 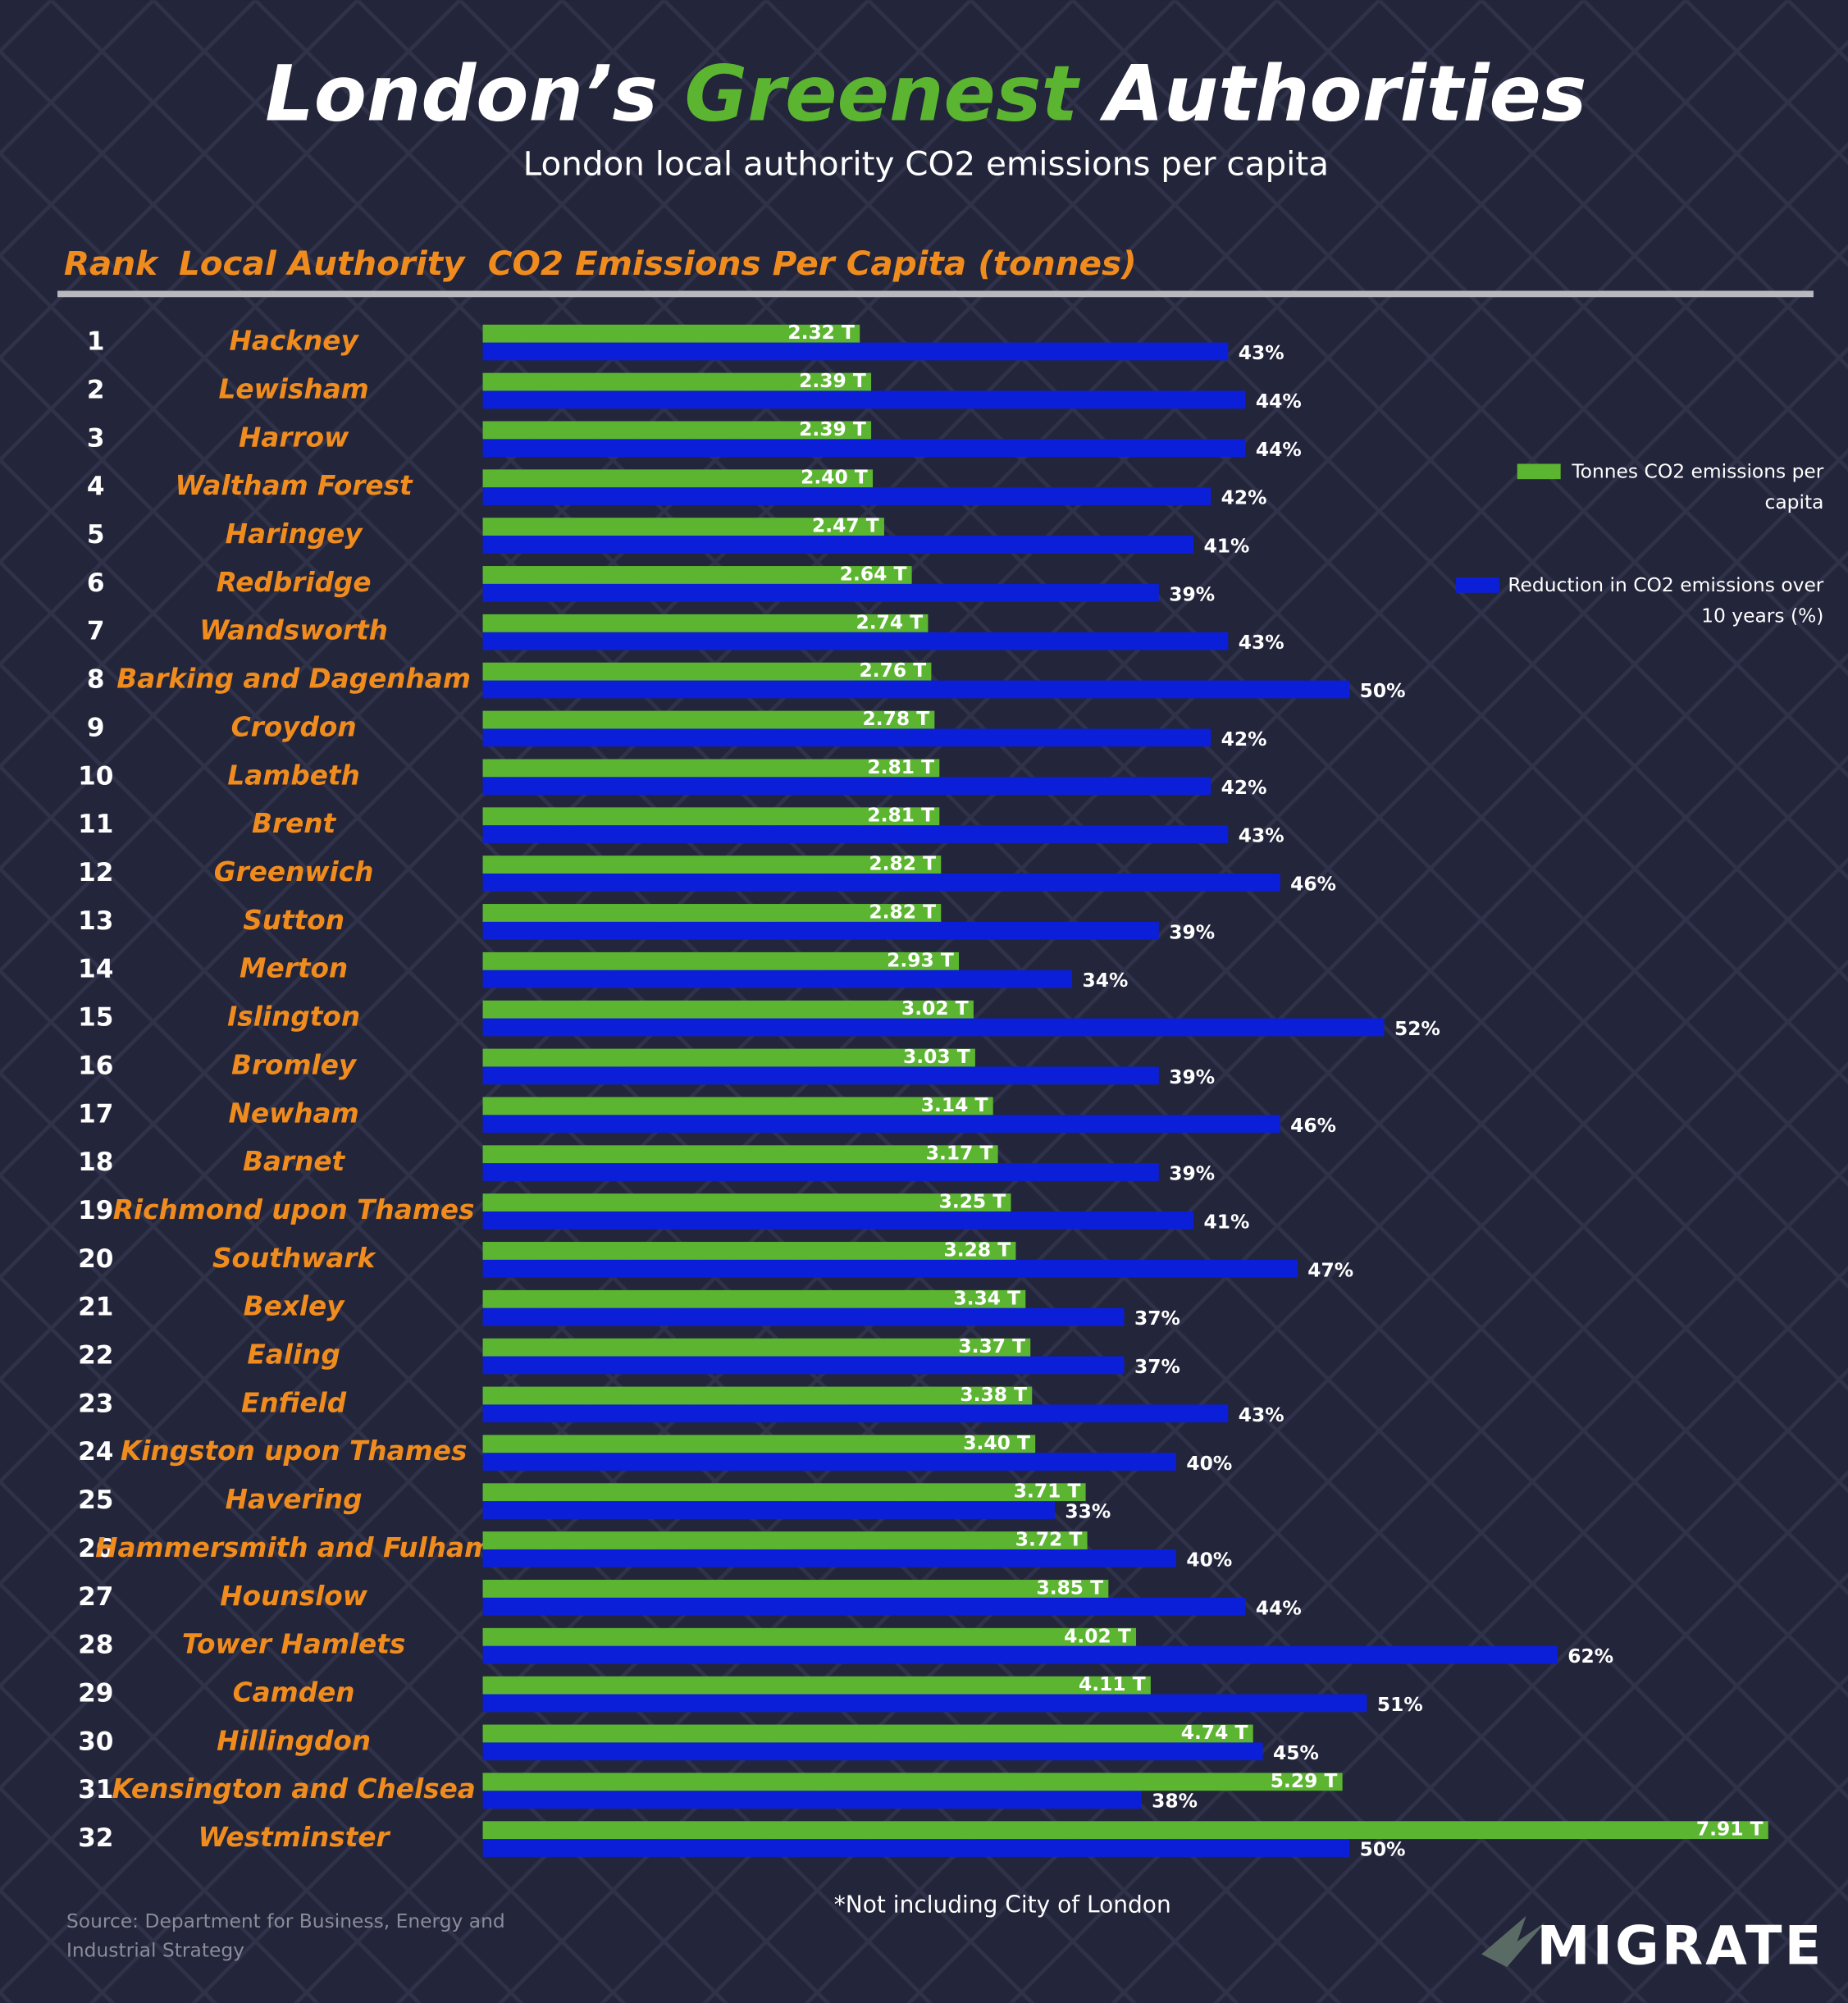 I want to click on value-label: 50%, so click(x=1383, y=1849).